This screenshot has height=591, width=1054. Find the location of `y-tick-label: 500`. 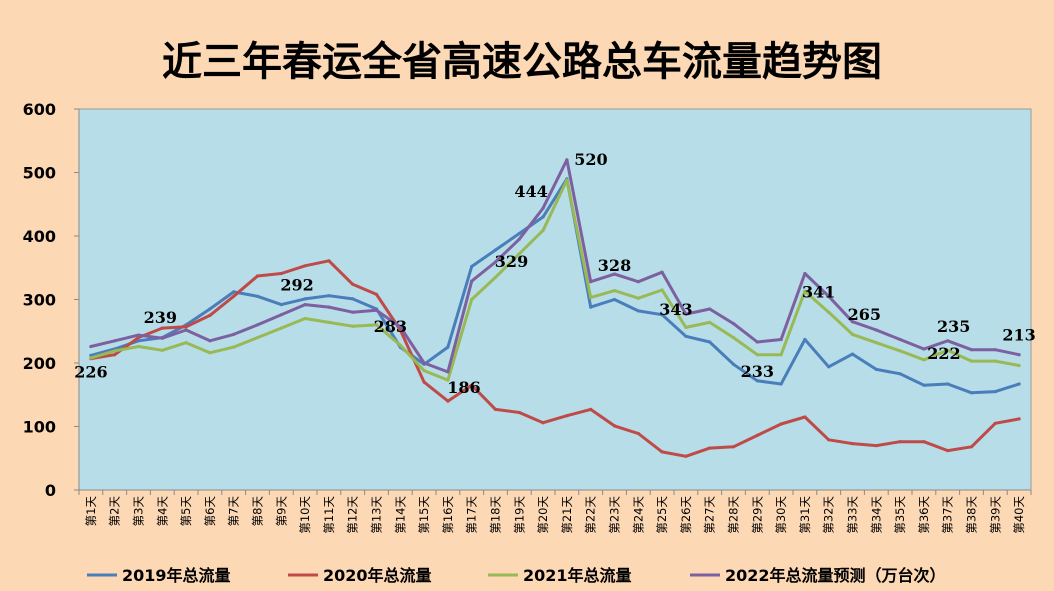

y-tick-label: 500 is located at coordinates (39, 173).